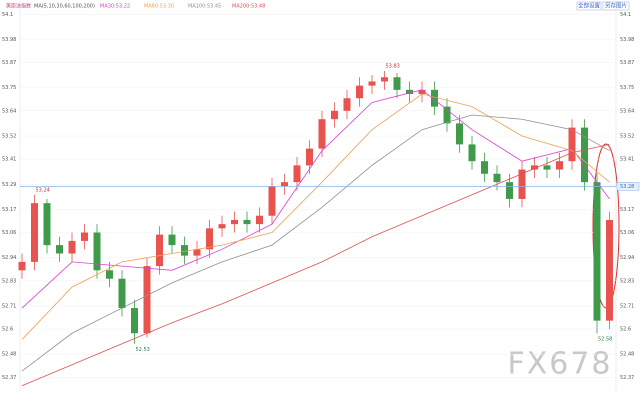 The height and width of the screenshot is (400, 640). What do you see at coordinates (64, 7) in the screenshot?
I see `legend-title: MA(5,10,30,60,100,200)` at bounding box center [64, 7].